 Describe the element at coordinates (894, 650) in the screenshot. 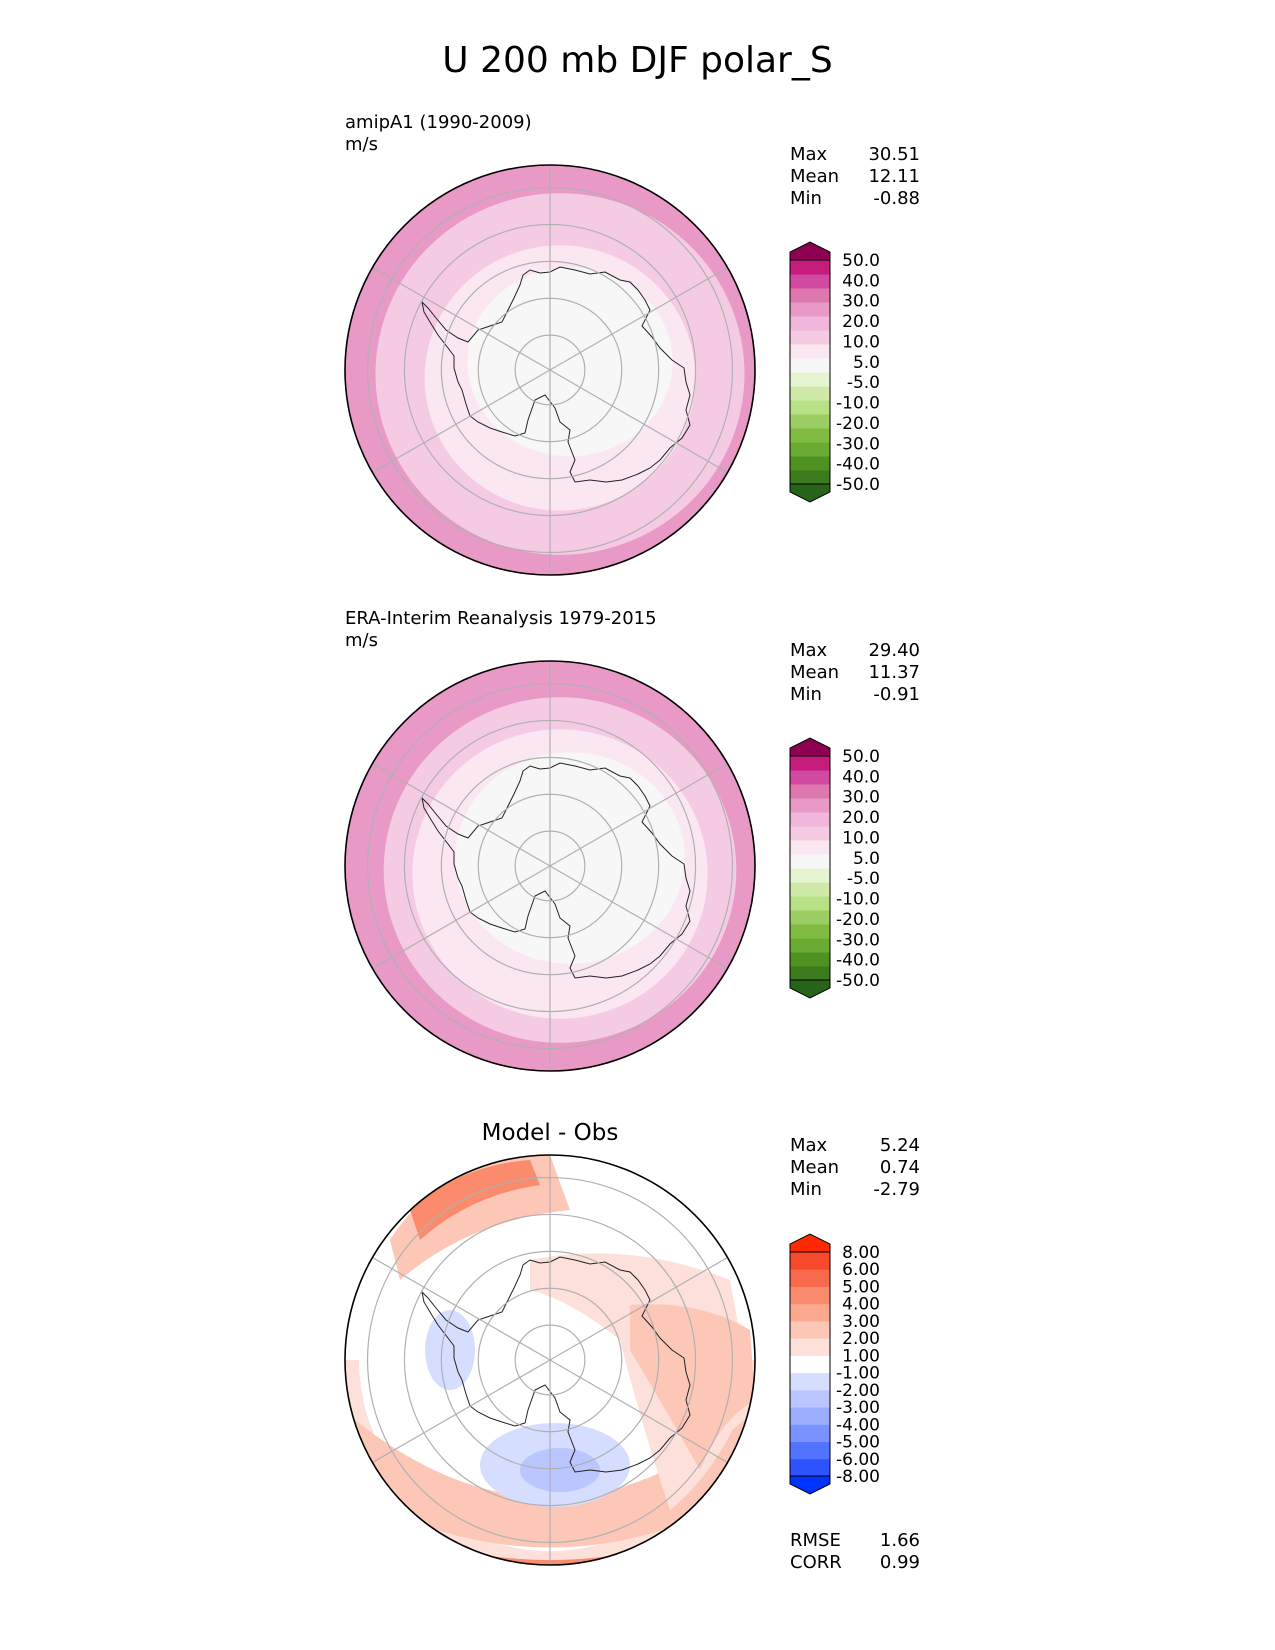

I see `panel-2-stat-max-value: 29.40` at that location.